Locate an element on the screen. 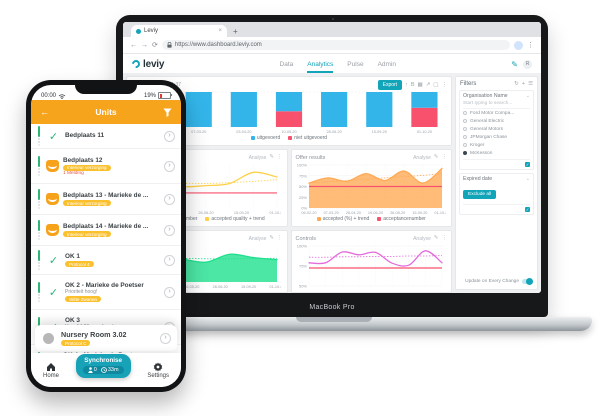  bold-icon: B is located at coordinates (412, 84).